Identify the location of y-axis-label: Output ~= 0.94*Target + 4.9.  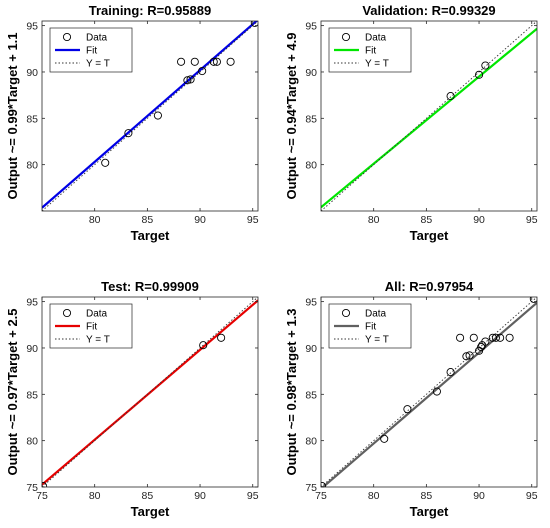
(291, 115).